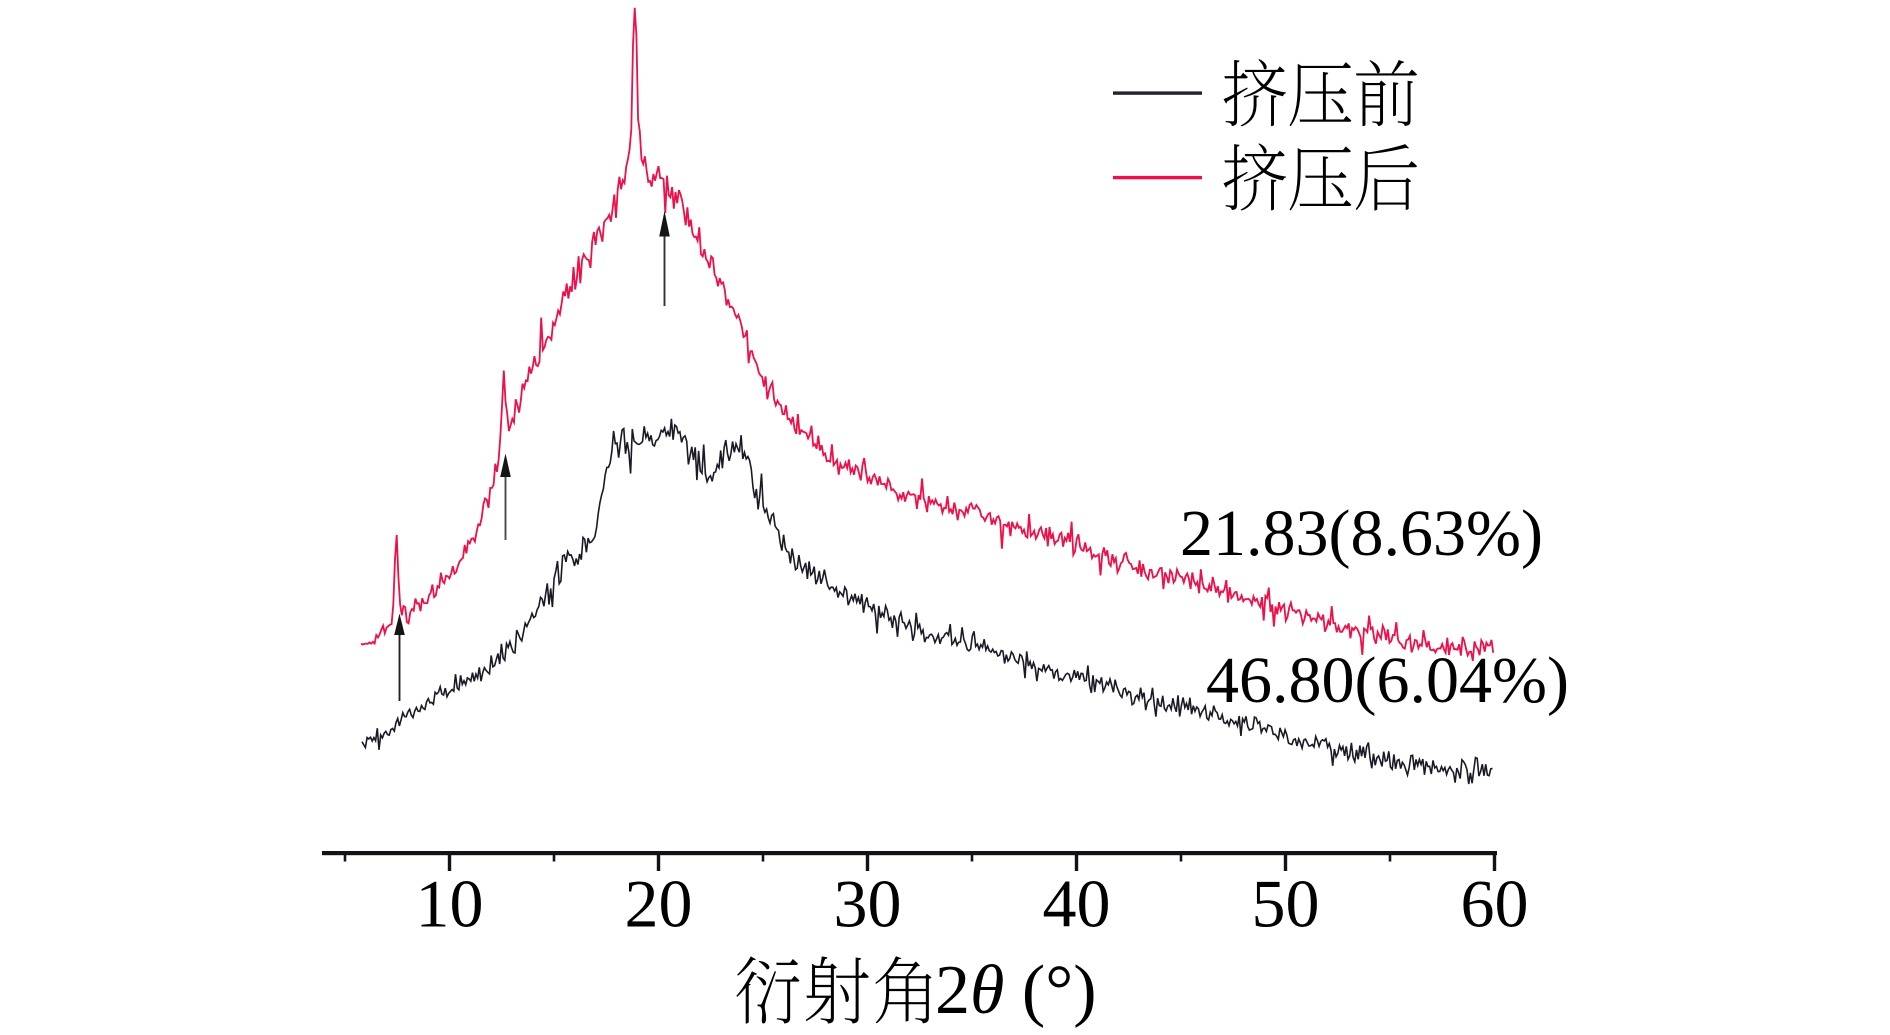  I want to click on svg-text: 10, so click(450, 904).